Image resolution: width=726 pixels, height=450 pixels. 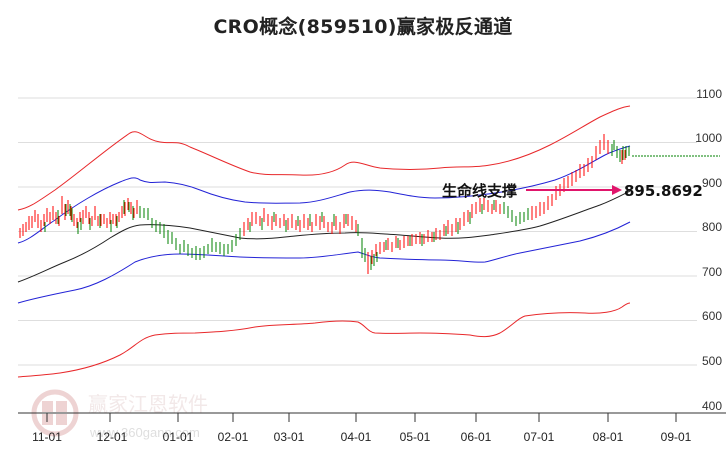 What do you see at coordinates (363, 27) in the screenshot?
I see `chart-title: CRO概念(859510)赢家极反通道` at bounding box center [363, 27].